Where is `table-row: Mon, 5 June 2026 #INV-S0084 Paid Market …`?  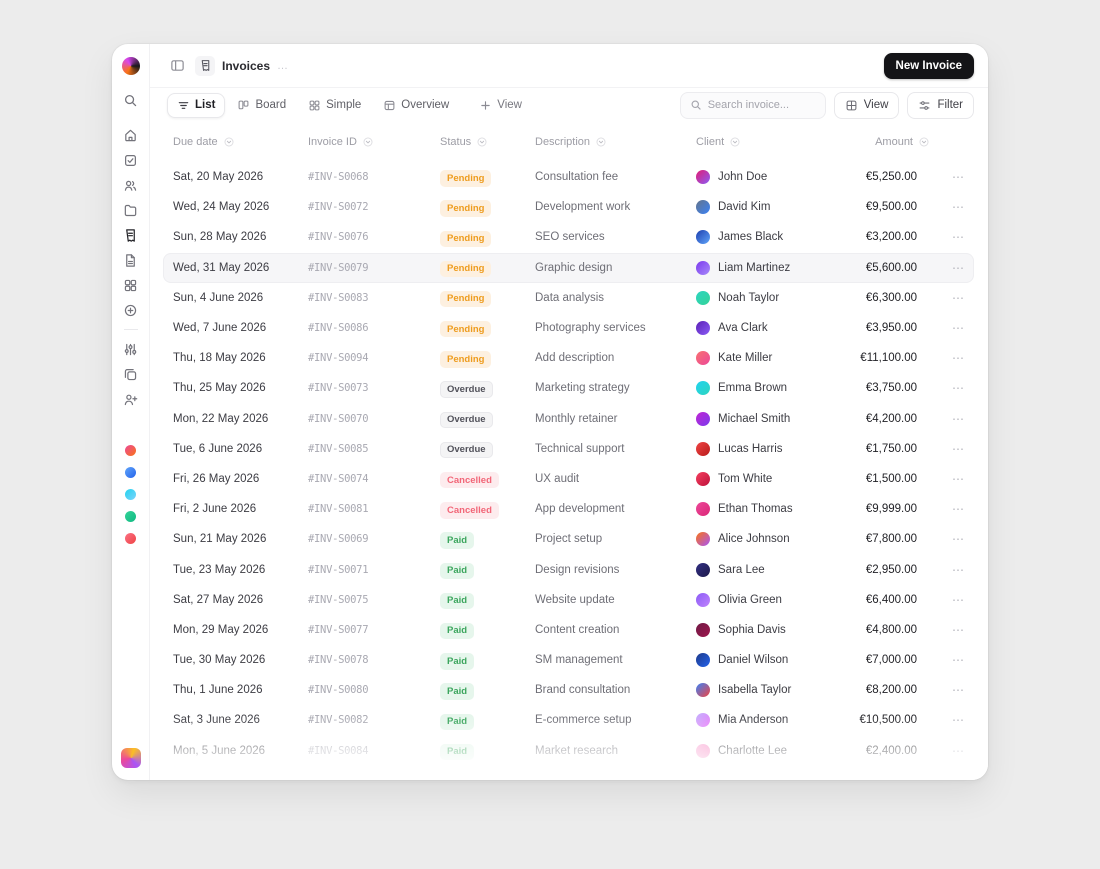 table-row: Mon, 5 June 2026 #INV-S0084 Paid Market … is located at coordinates (568, 751).